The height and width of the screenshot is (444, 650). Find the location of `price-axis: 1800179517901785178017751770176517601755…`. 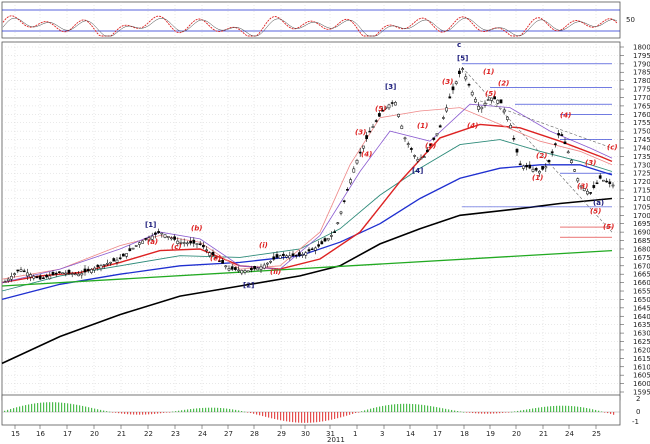

price-axis: 1800179517901785178017751770176517601755… is located at coordinates (635, 220).